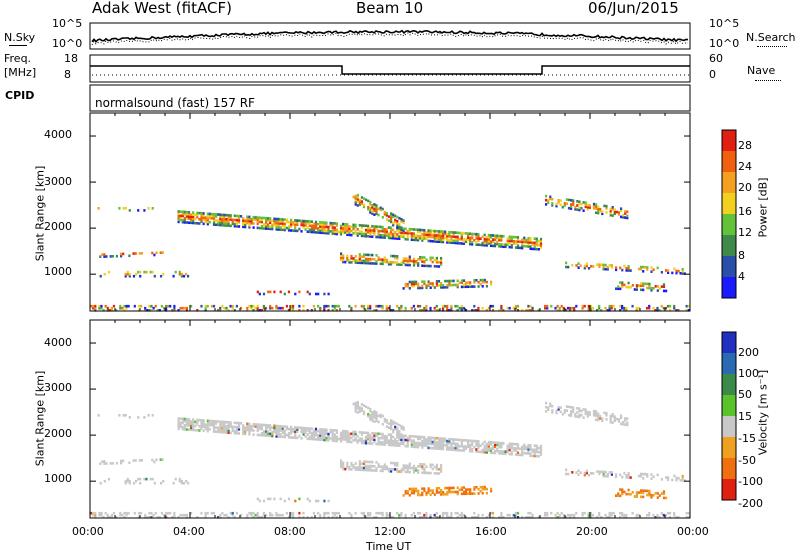 The height and width of the screenshot is (554, 800). I want to click on power-cb-tick-24: 24, so click(745, 166).